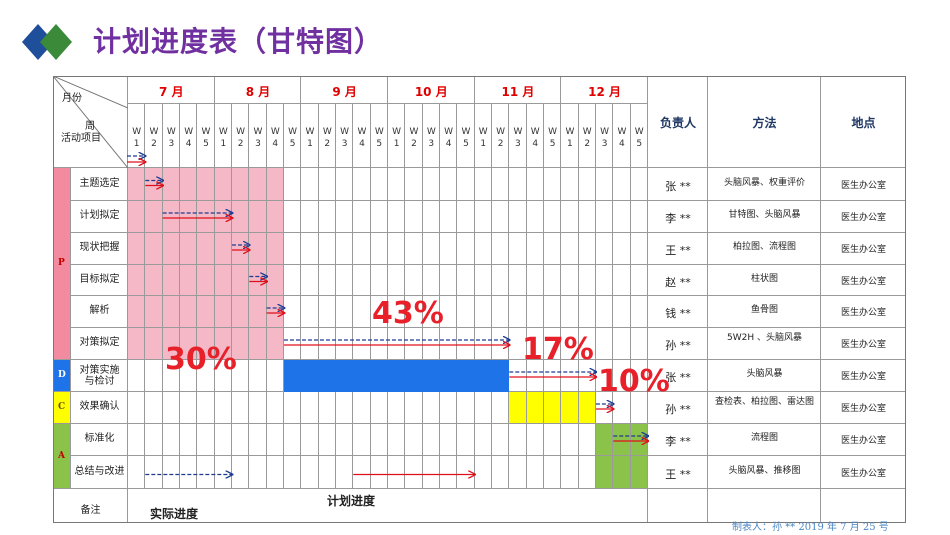  I want to click on owner-label: 张 **, so click(678, 377).